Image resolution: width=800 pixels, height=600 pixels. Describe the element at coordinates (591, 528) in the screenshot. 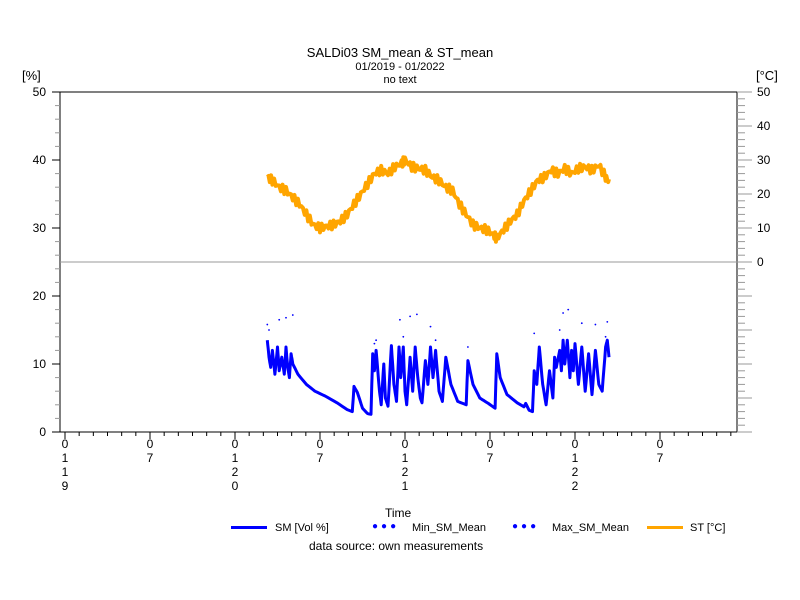

I see `legend-max-label: Max_SM_Mean` at that location.